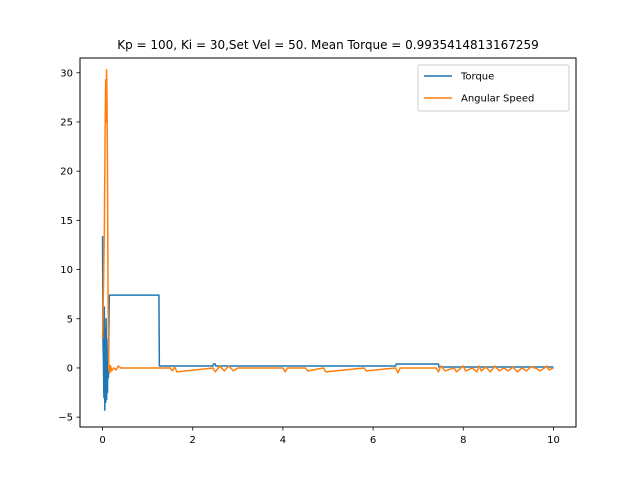 This screenshot has width=640, height=480. What do you see at coordinates (553, 440) in the screenshot?
I see `x-tick-label-5: 10` at bounding box center [553, 440].